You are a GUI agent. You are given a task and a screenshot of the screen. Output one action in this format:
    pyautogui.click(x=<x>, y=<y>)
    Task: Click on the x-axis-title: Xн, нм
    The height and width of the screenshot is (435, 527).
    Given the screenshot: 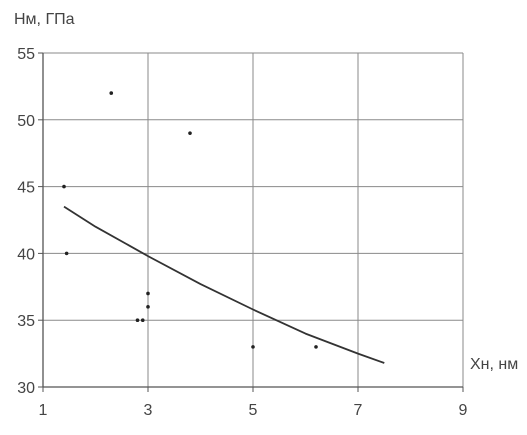 What is the action you would take?
    pyautogui.click(x=494, y=364)
    